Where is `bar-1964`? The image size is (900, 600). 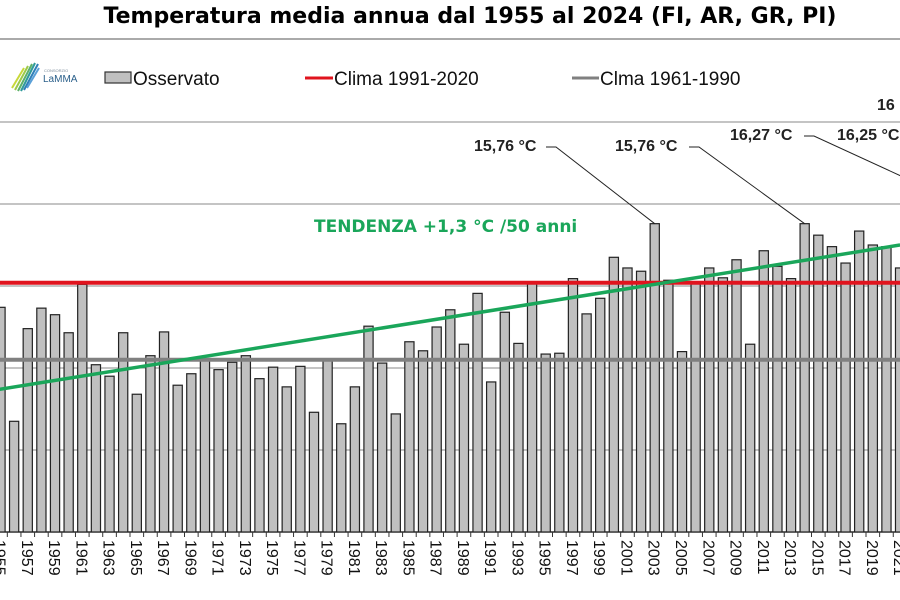 bar-1964 is located at coordinates (123, 432).